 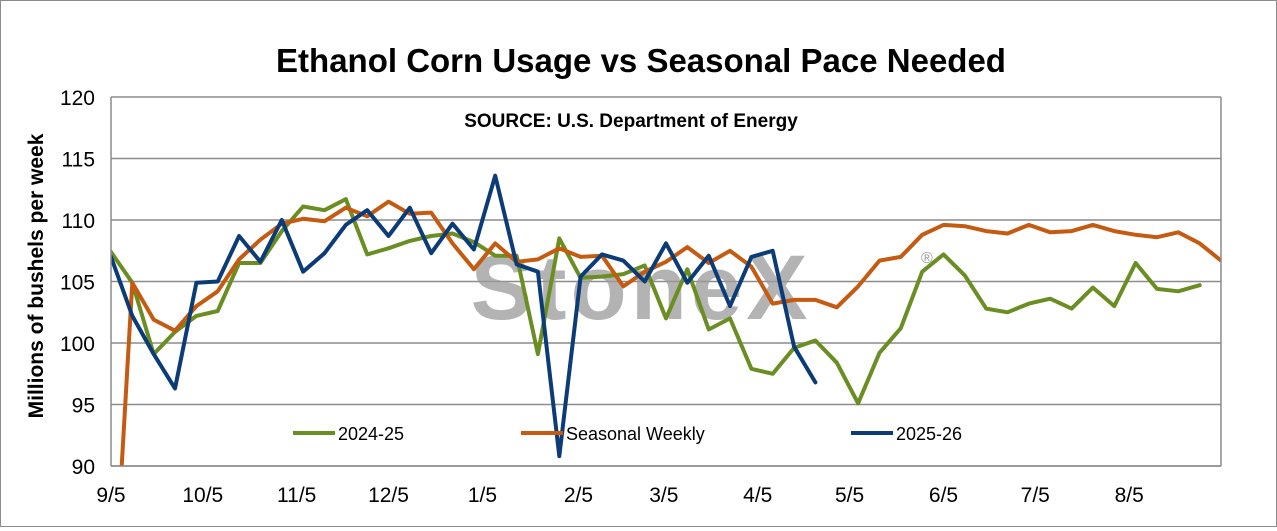 What do you see at coordinates (110, 495) in the screenshot?
I see `x-tick-label: 9/5` at bounding box center [110, 495].